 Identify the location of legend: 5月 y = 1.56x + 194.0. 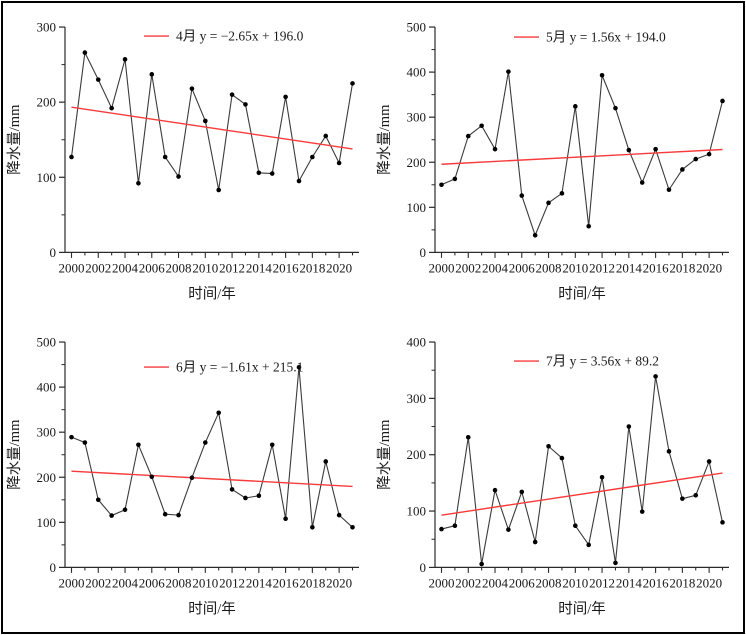
(590, 37).